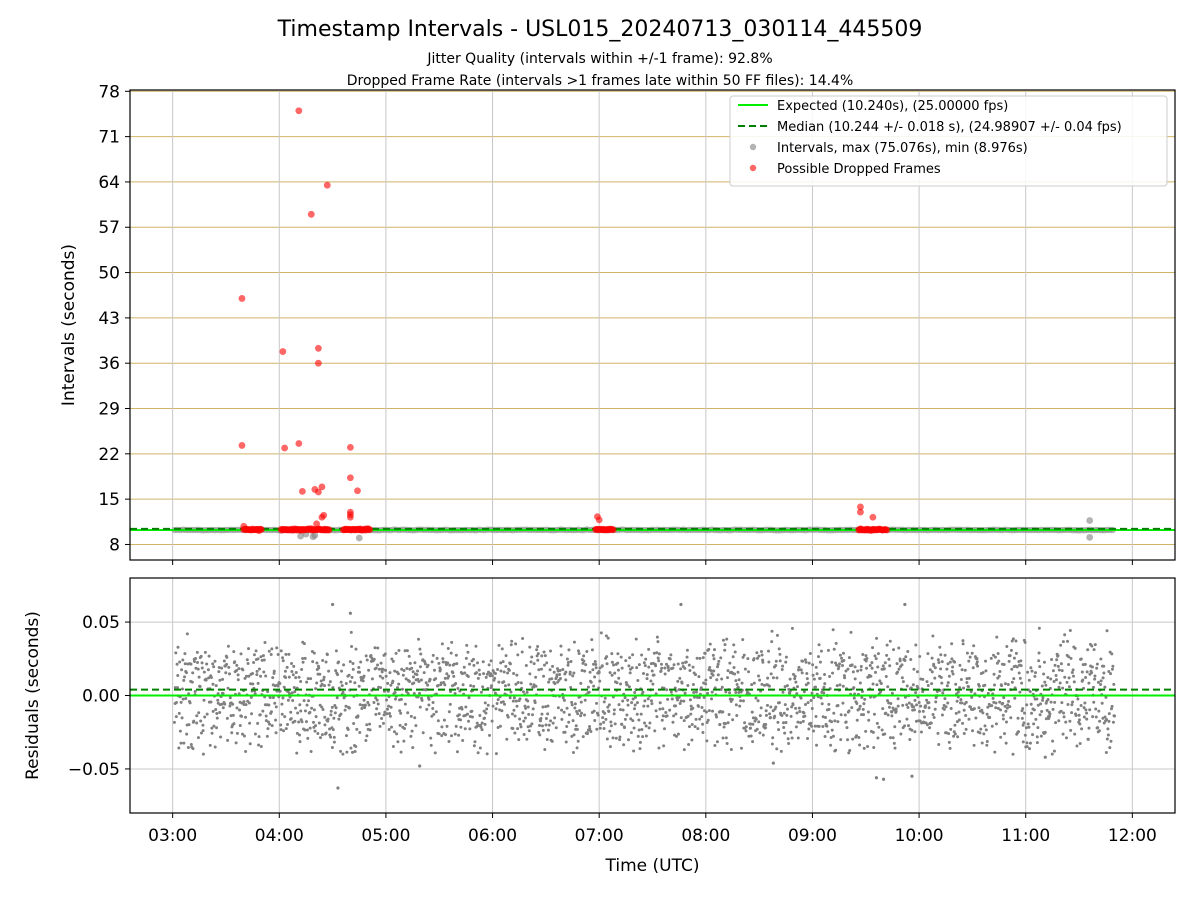  What do you see at coordinates (109, 455) in the screenshot?
I see `intervals-y-tick-label-2: 22` at bounding box center [109, 455].